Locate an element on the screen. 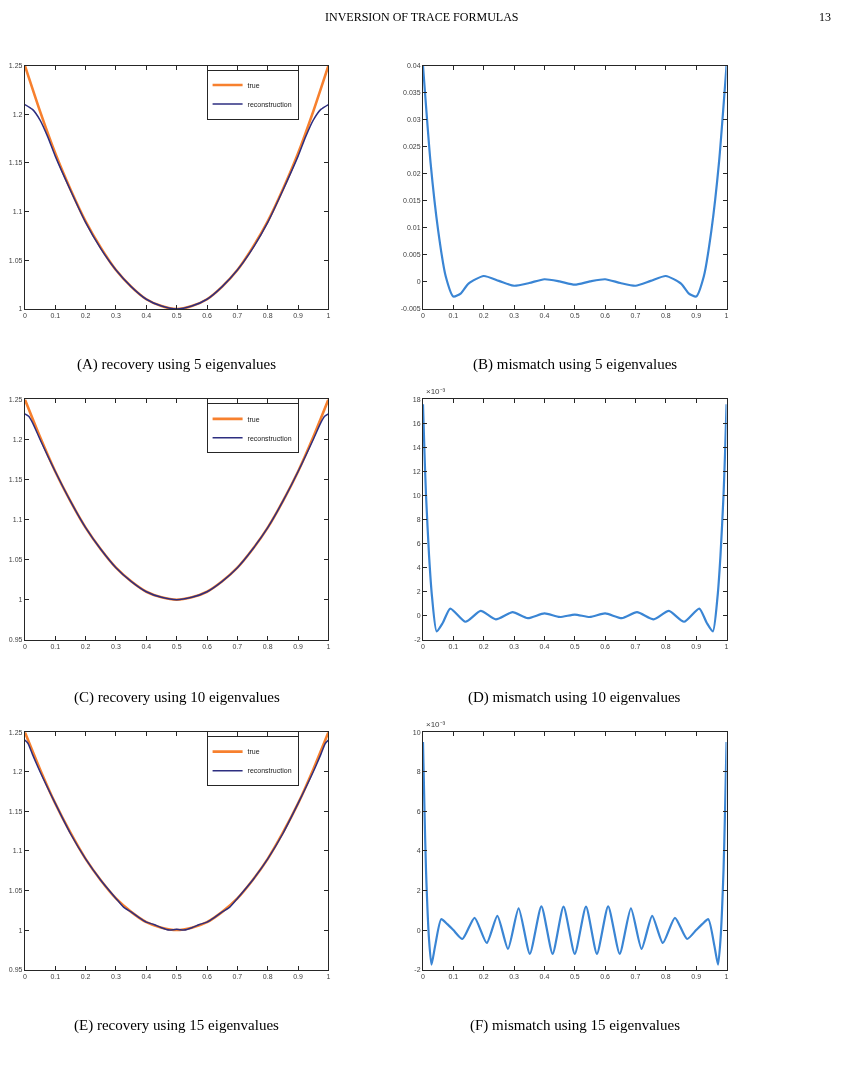  text: 13 is located at coordinates (825, 17).